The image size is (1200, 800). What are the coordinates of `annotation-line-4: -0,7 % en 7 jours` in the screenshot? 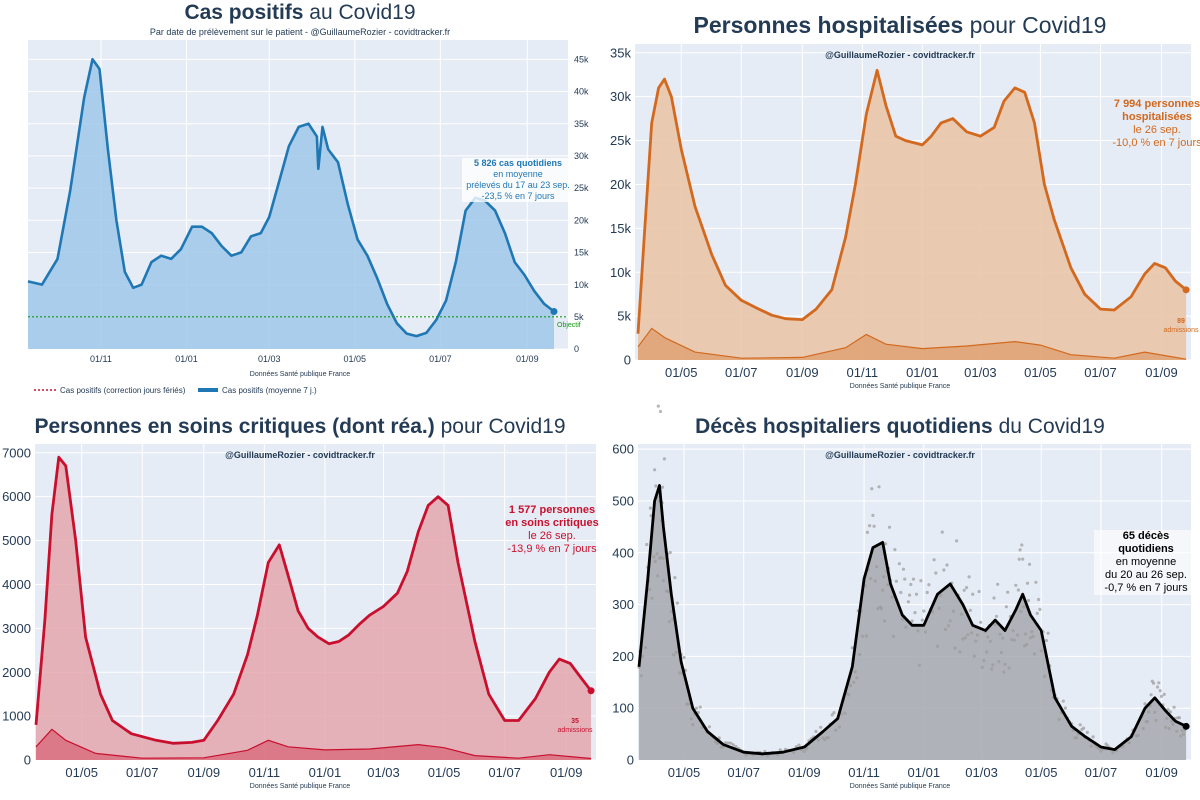 It's located at (1146, 588).